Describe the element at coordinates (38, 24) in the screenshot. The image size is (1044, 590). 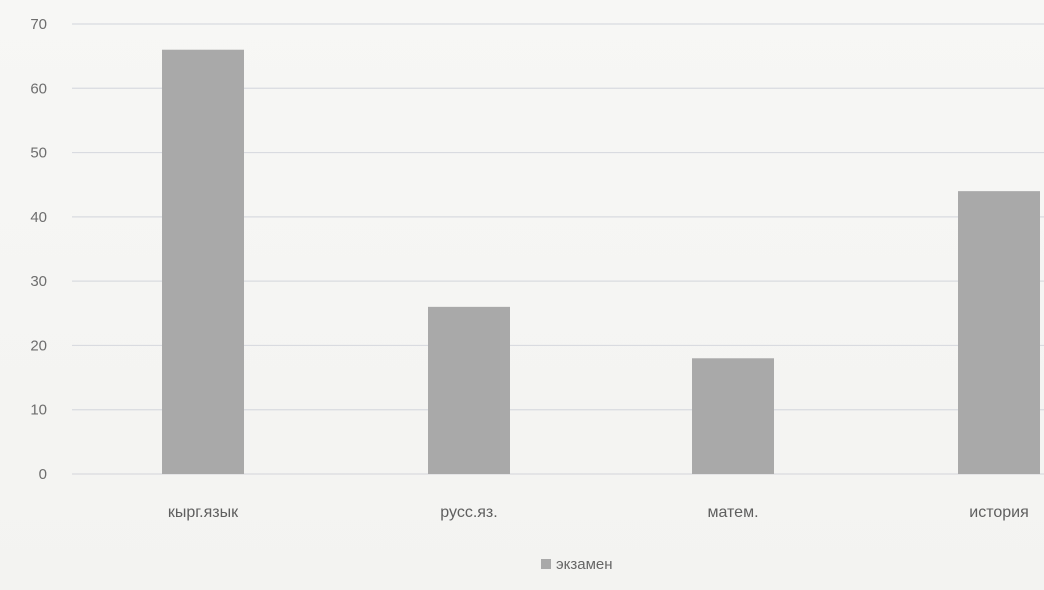
I see `y-tick-label: 70` at that location.